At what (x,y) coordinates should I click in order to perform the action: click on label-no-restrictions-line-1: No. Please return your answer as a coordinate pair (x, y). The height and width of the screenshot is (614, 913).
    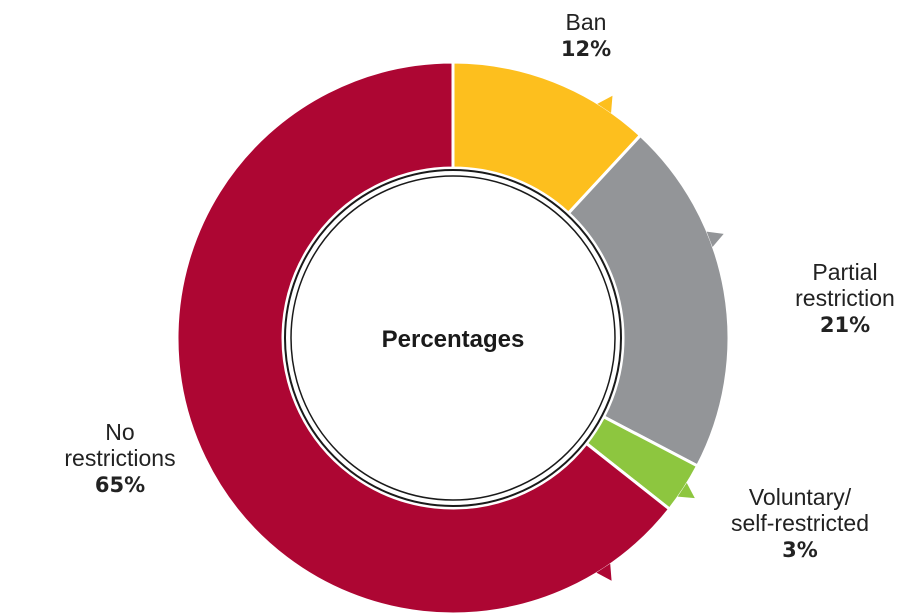
    Looking at the image, I should click on (119, 432).